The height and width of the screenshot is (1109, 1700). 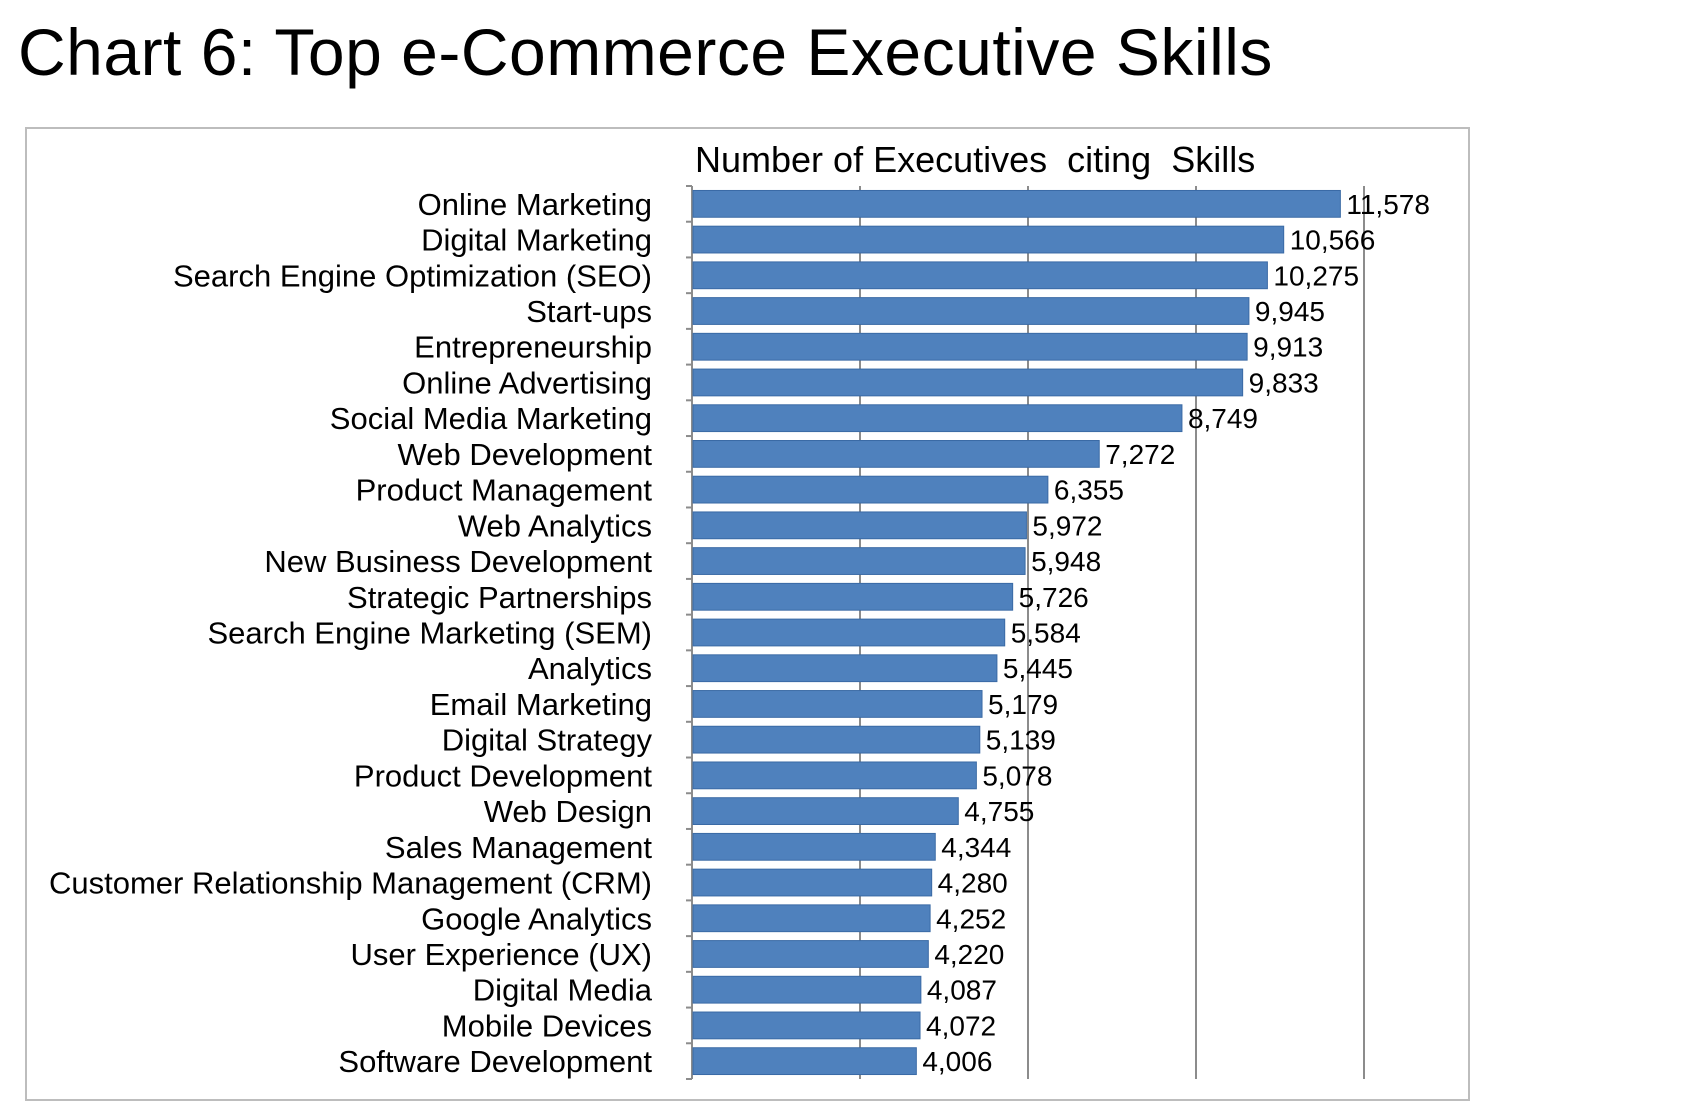 What do you see at coordinates (1223, 418) in the screenshot?
I see `data-label: 8,749` at bounding box center [1223, 418].